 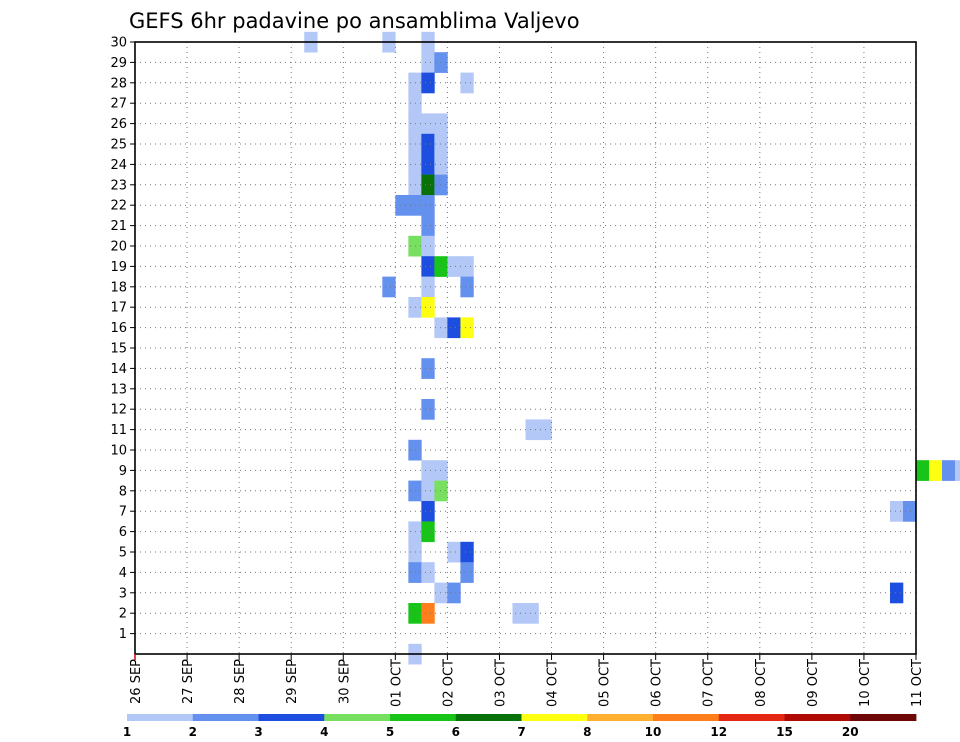 What do you see at coordinates (123, 491) in the screenshot?
I see `y-tick-label: 8` at bounding box center [123, 491].